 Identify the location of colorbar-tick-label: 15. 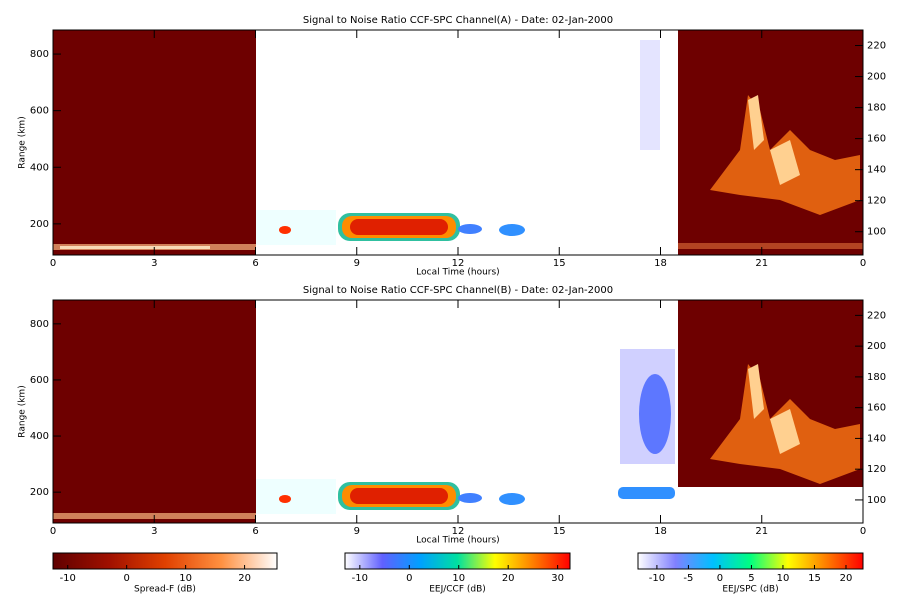
(814, 578).